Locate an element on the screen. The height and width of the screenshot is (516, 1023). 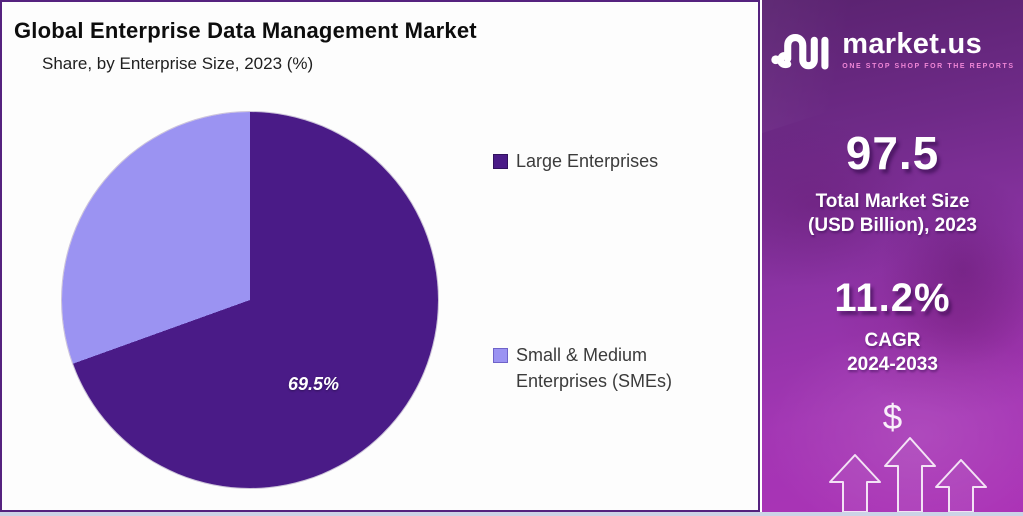
stat-label-market-size: Total Market Size (USD Billion), 2023 is located at coordinates (892, 214).